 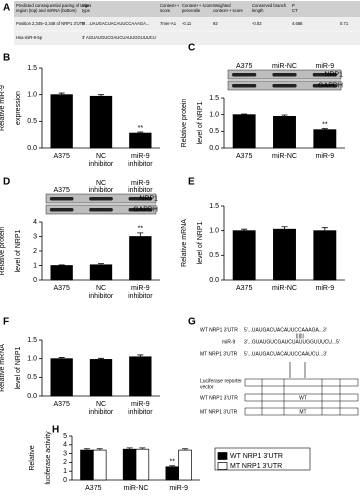 I want to click on y-axis-label: Relative, so click(x=32, y=457).